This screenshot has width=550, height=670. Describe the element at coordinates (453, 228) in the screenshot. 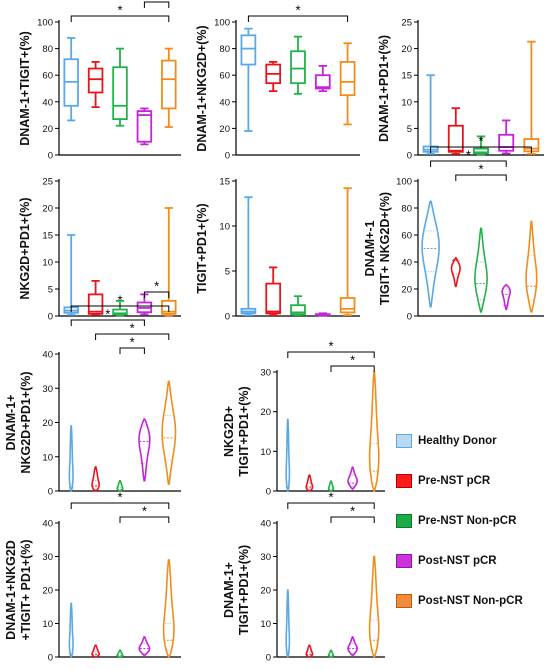

I see `chart-panel-c6: 0 20 40 60 80 100 DNAM+-1TIGIT+ NKG2D+(%) * * *` at that location.